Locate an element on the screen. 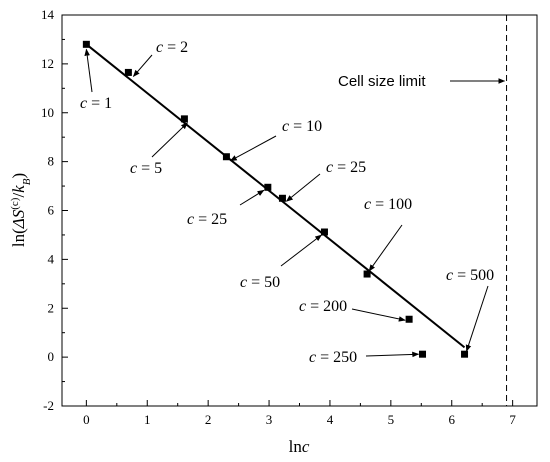 The height and width of the screenshot is (462, 550). point-annotation-label: c = 200 is located at coordinates (323, 306).